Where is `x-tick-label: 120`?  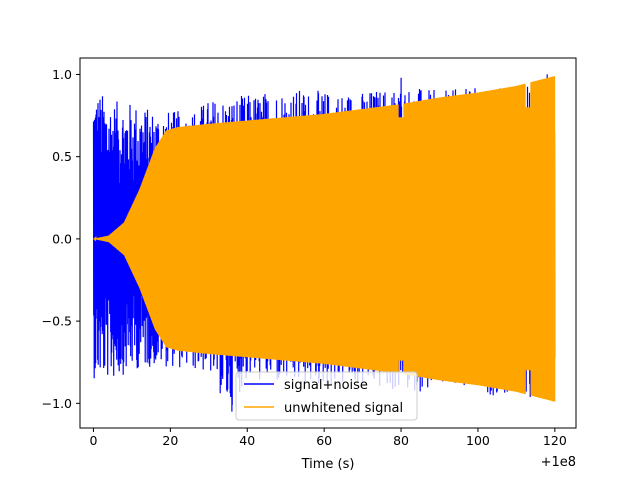 x-tick-label: 120 is located at coordinates (555, 440).